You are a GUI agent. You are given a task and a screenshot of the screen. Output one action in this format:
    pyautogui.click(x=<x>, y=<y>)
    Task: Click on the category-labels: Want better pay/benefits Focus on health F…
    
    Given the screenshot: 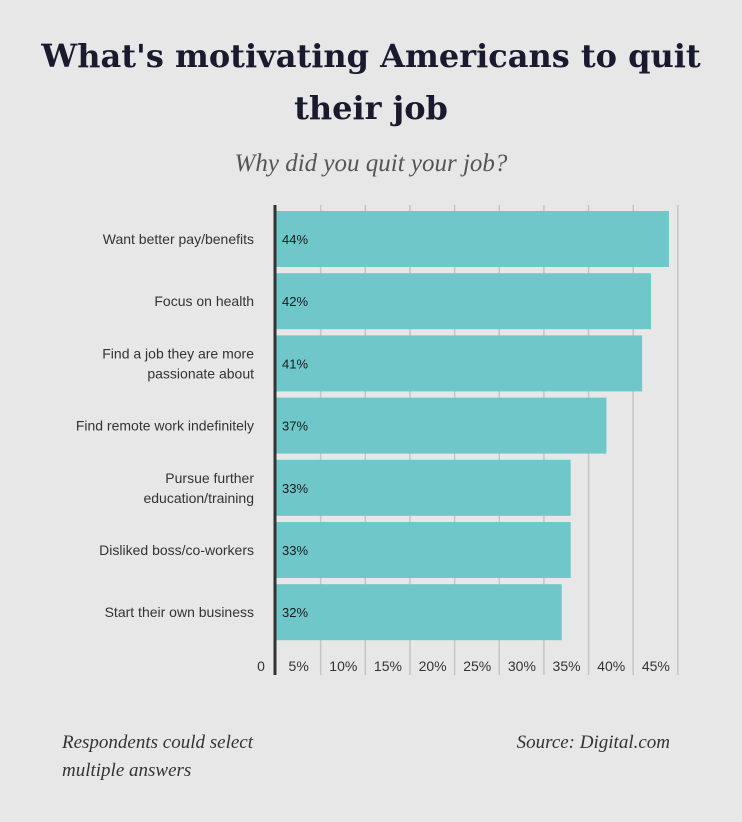 What is the action you would take?
    pyautogui.click(x=165, y=425)
    